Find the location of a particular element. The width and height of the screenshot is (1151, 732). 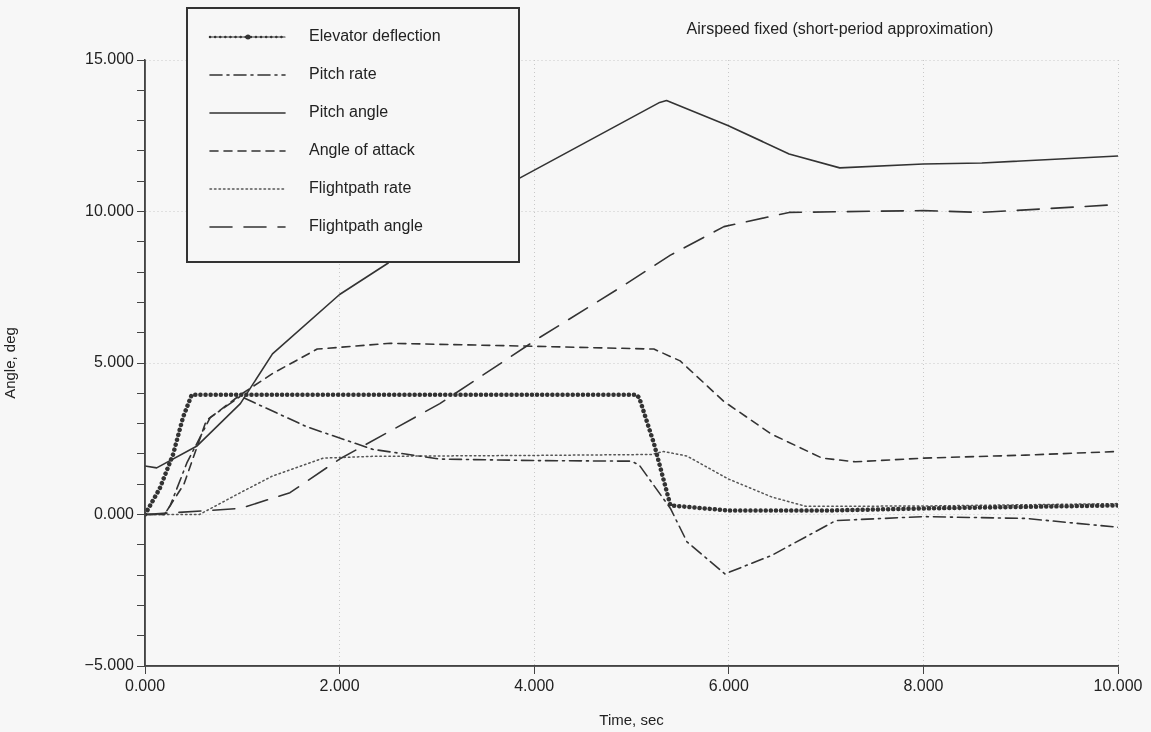

x-tick-label: 10.000 is located at coordinates (1118, 686).